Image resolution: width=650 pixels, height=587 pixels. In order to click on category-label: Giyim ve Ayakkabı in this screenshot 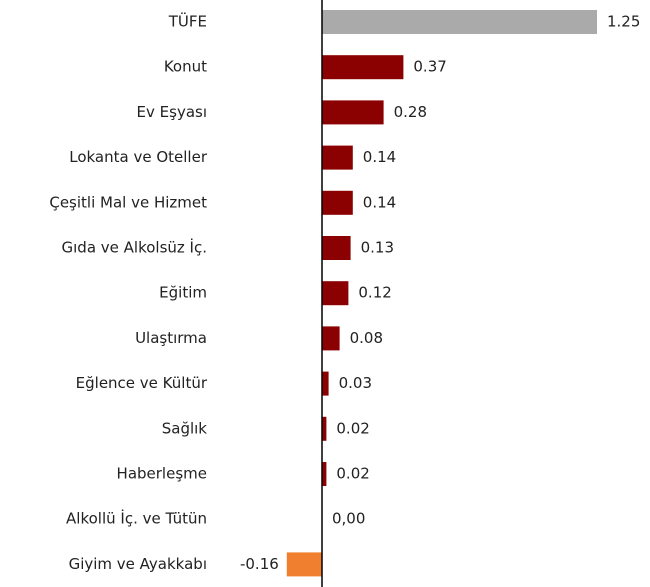, I will do `click(138, 564)`.